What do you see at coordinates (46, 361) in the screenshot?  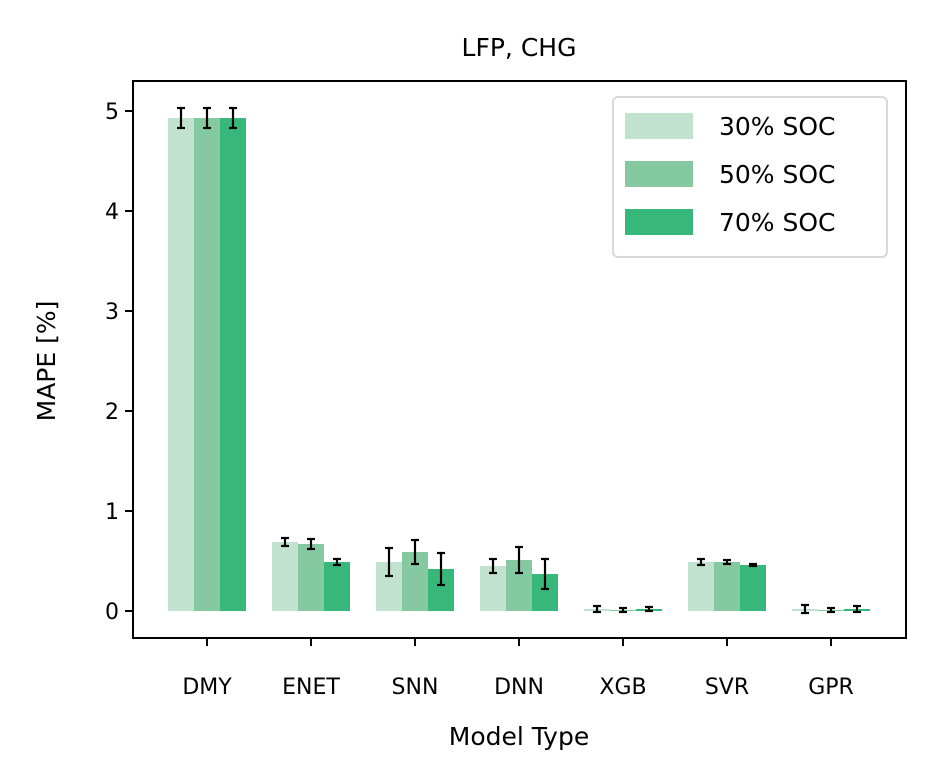 I see `y-axis-label: MAPE [%]` at bounding box center [46, 361].